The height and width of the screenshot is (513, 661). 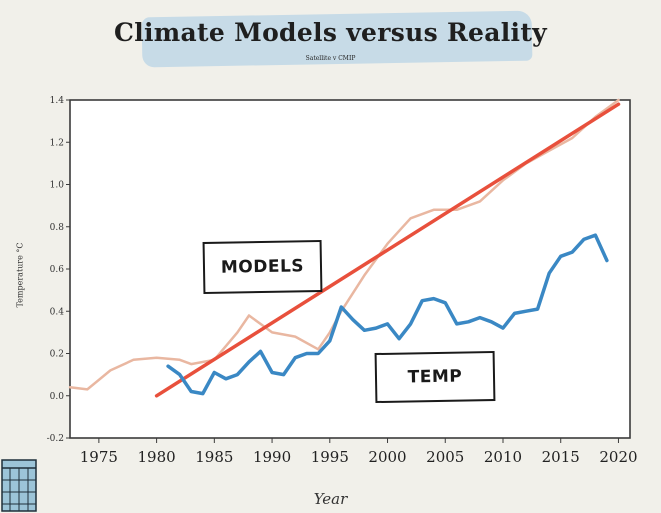 What do you see at coordinates (330, 457) in the screenshot?
I see `x-tick-label: 1995` at bounding box center [330, 457].